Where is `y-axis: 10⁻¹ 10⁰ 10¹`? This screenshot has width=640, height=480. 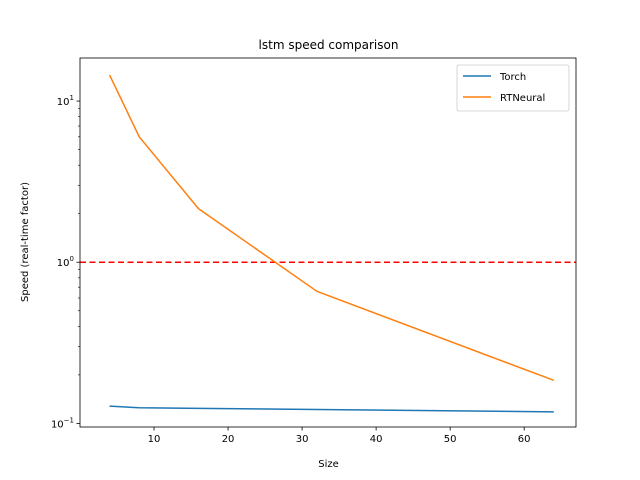 y-axis: 10⁻¹ 10⁰ 10¹ is located at coordinates (65, 262).